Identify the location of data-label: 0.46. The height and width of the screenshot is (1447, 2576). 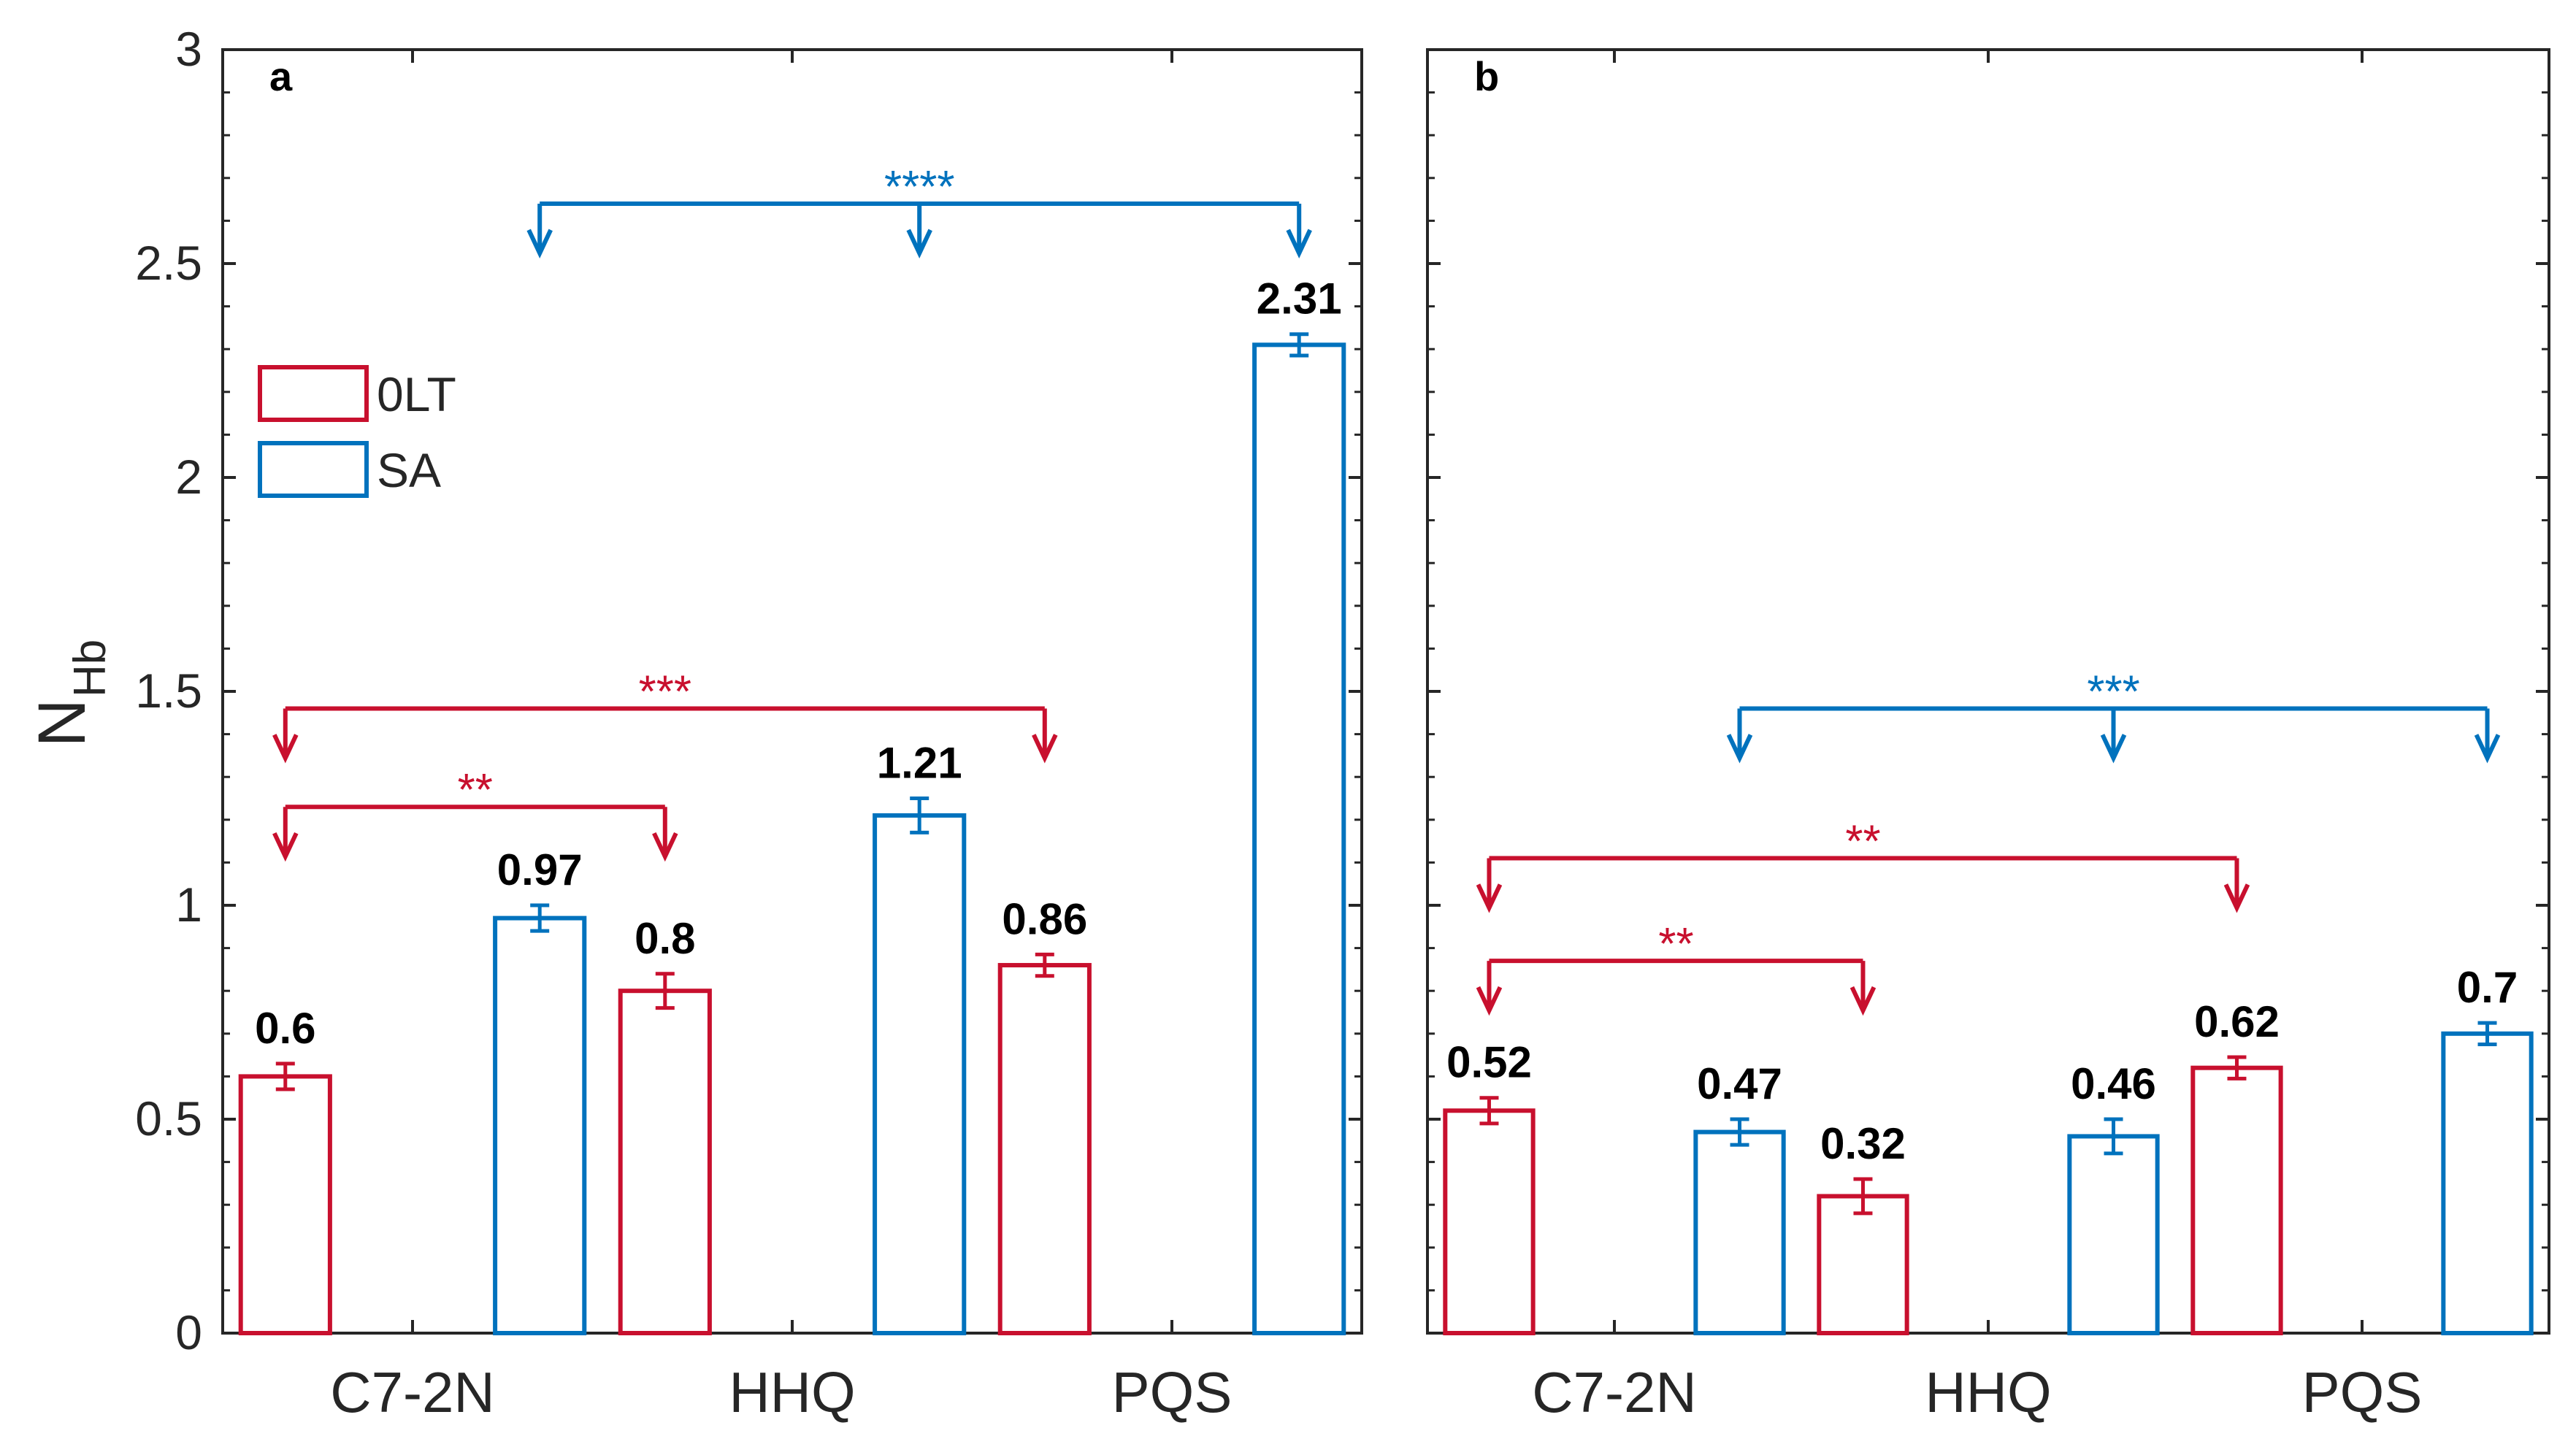
(2113, 1084).